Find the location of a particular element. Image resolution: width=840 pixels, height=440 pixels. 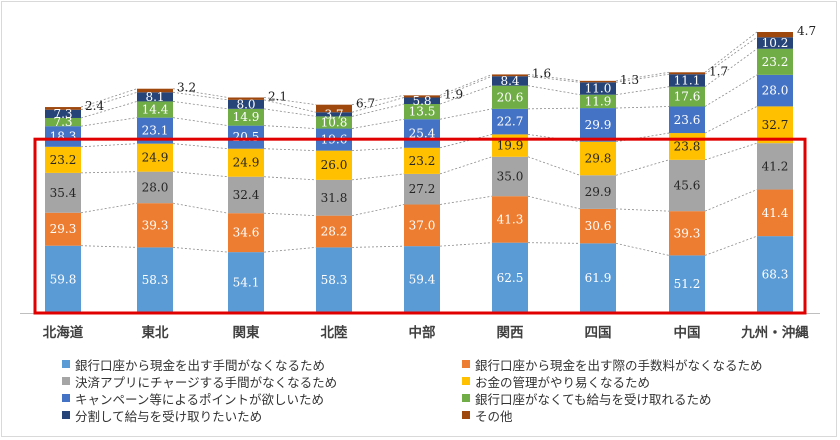

data-label: 37.0 is located at coordinates (422, 225).